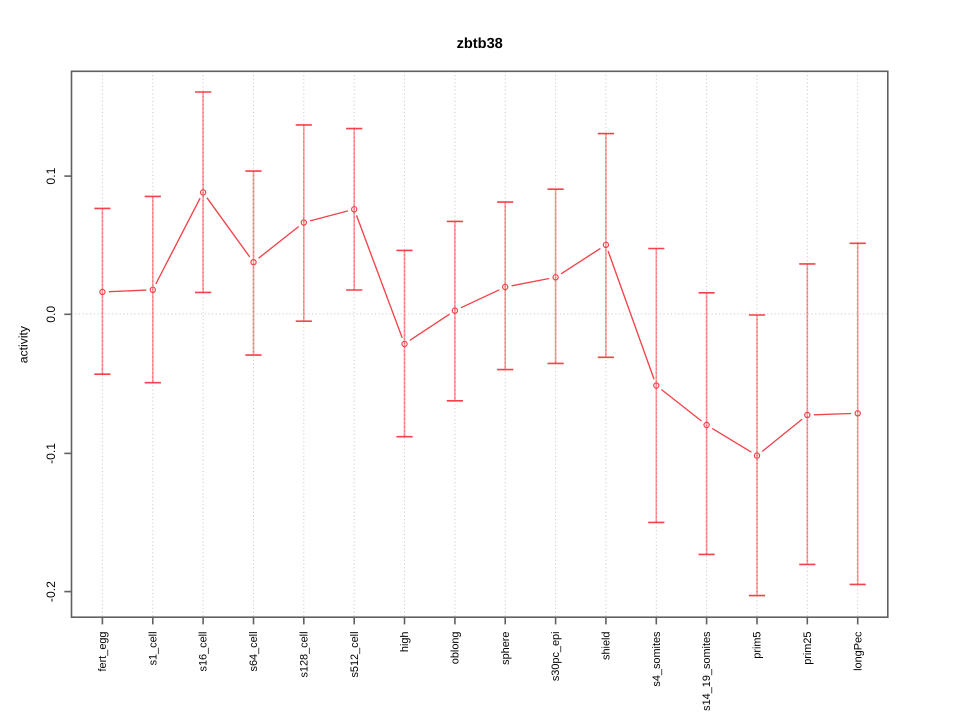 This screenshot has height=720, width=960. I want to click on svg-text: fert_egg, so click(103, 652).